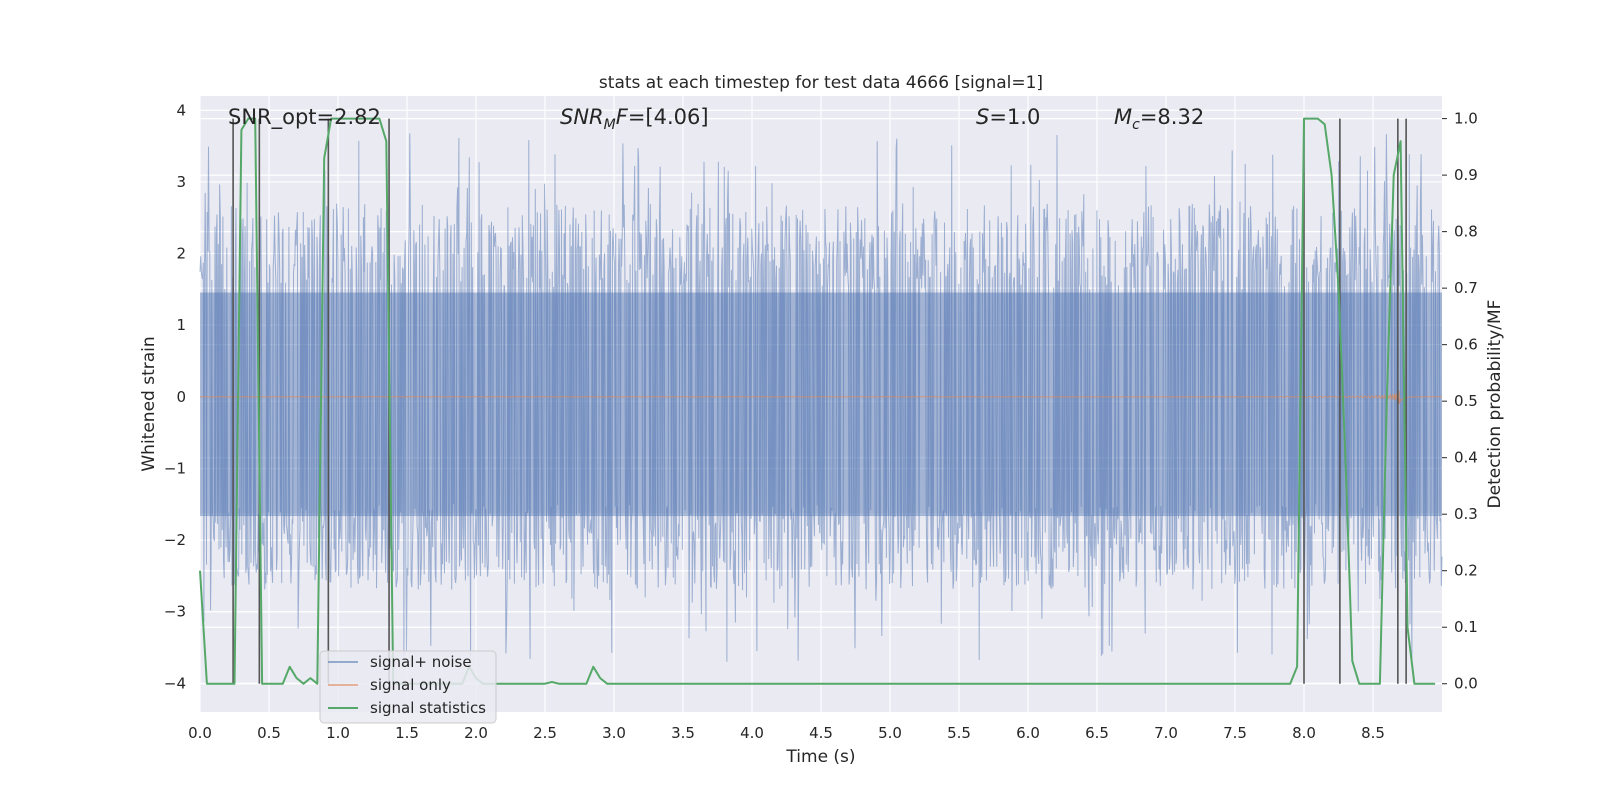 The image size is (1600, 800). Describe the element at coordinates (269, 733) in the screenshot. I see `x-tick-label: 0.5` at that location.